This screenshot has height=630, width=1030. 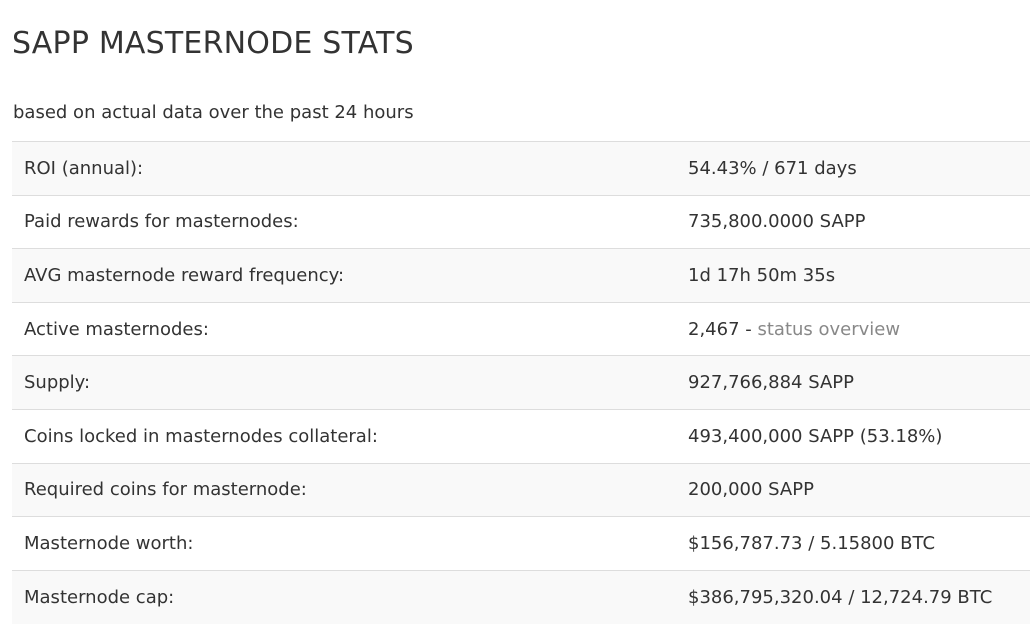 What do you see at coordinates (57, 383) in the screenshot?
I see `stat-label: Supply:` at bounding box center [57, 383].